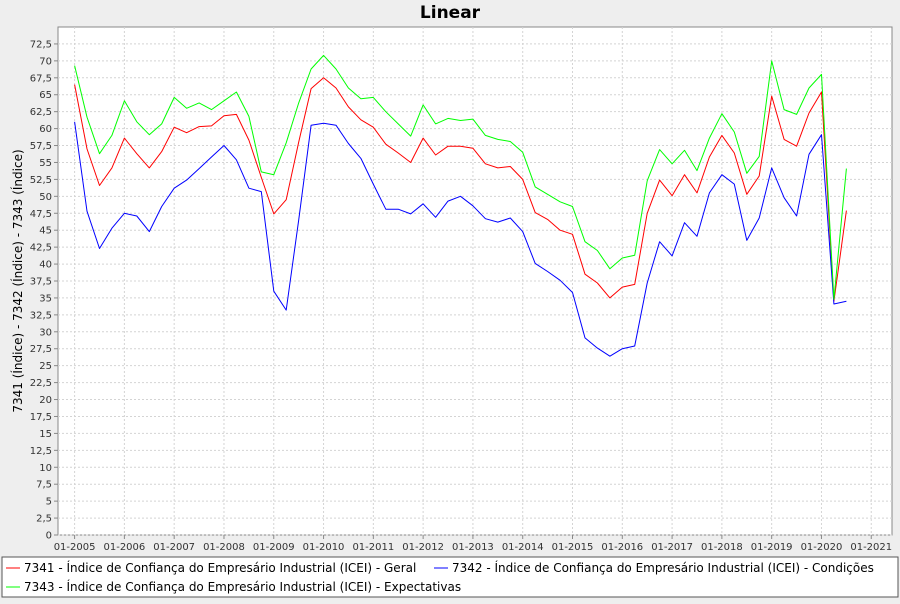  What do you see at coordinates (41, 44) in the screenshot?
I see `y-tick-label: 72,5` at bounding box center [41, 44].